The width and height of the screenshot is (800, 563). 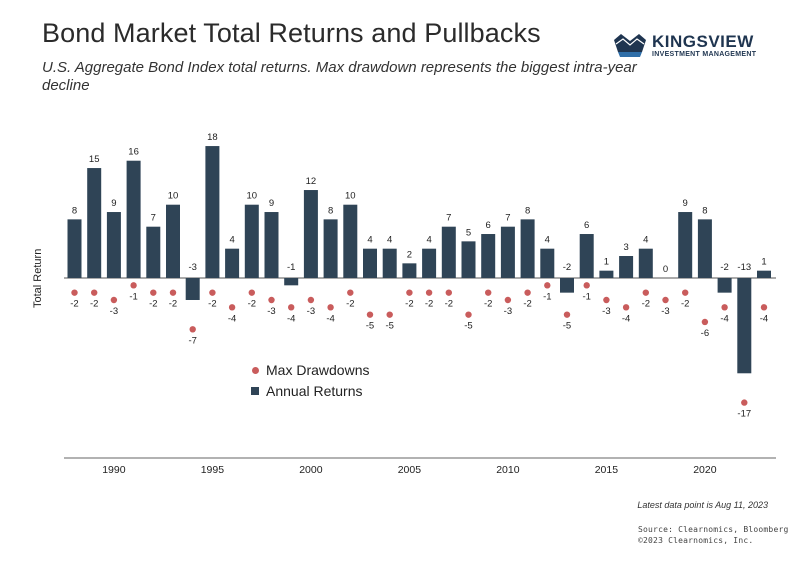 What do you see at coordinates (702, 505) in the screenshot?
I see `latest-data-note: Latest data point is Aug 11, 2023` at bounding box center [702, 505].